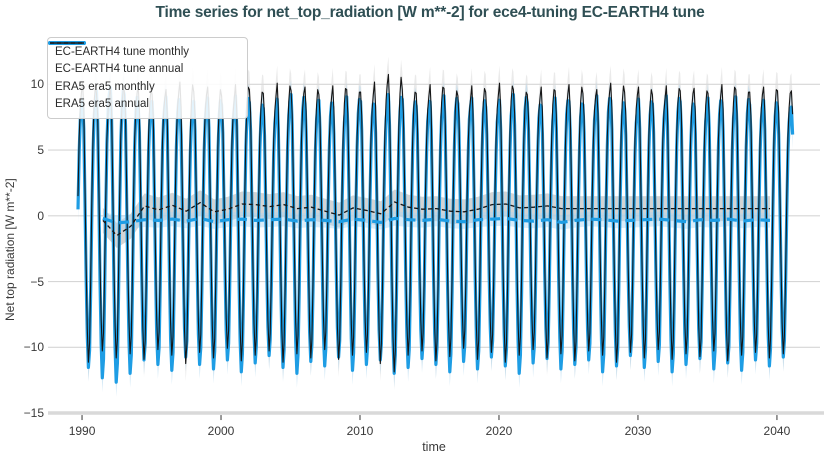 The width and height of the screenshot is (824, 457). I want to click on era5-annual-line, so click(436, 219).